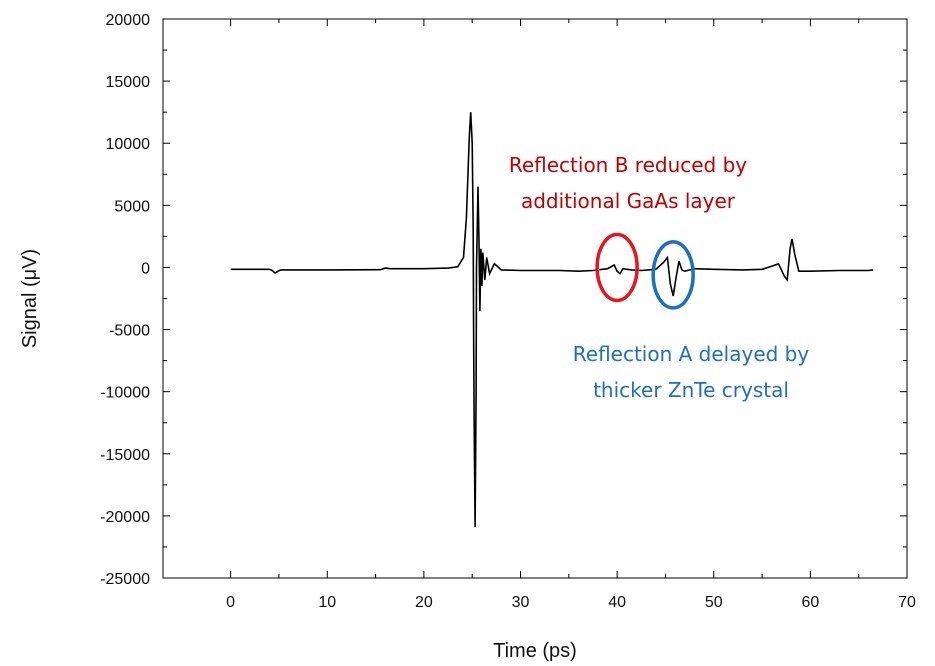 Image resolution: width=935 pixels, height=666 pixels. I want to click on y-tick-label: 5000, so click(132, 206).